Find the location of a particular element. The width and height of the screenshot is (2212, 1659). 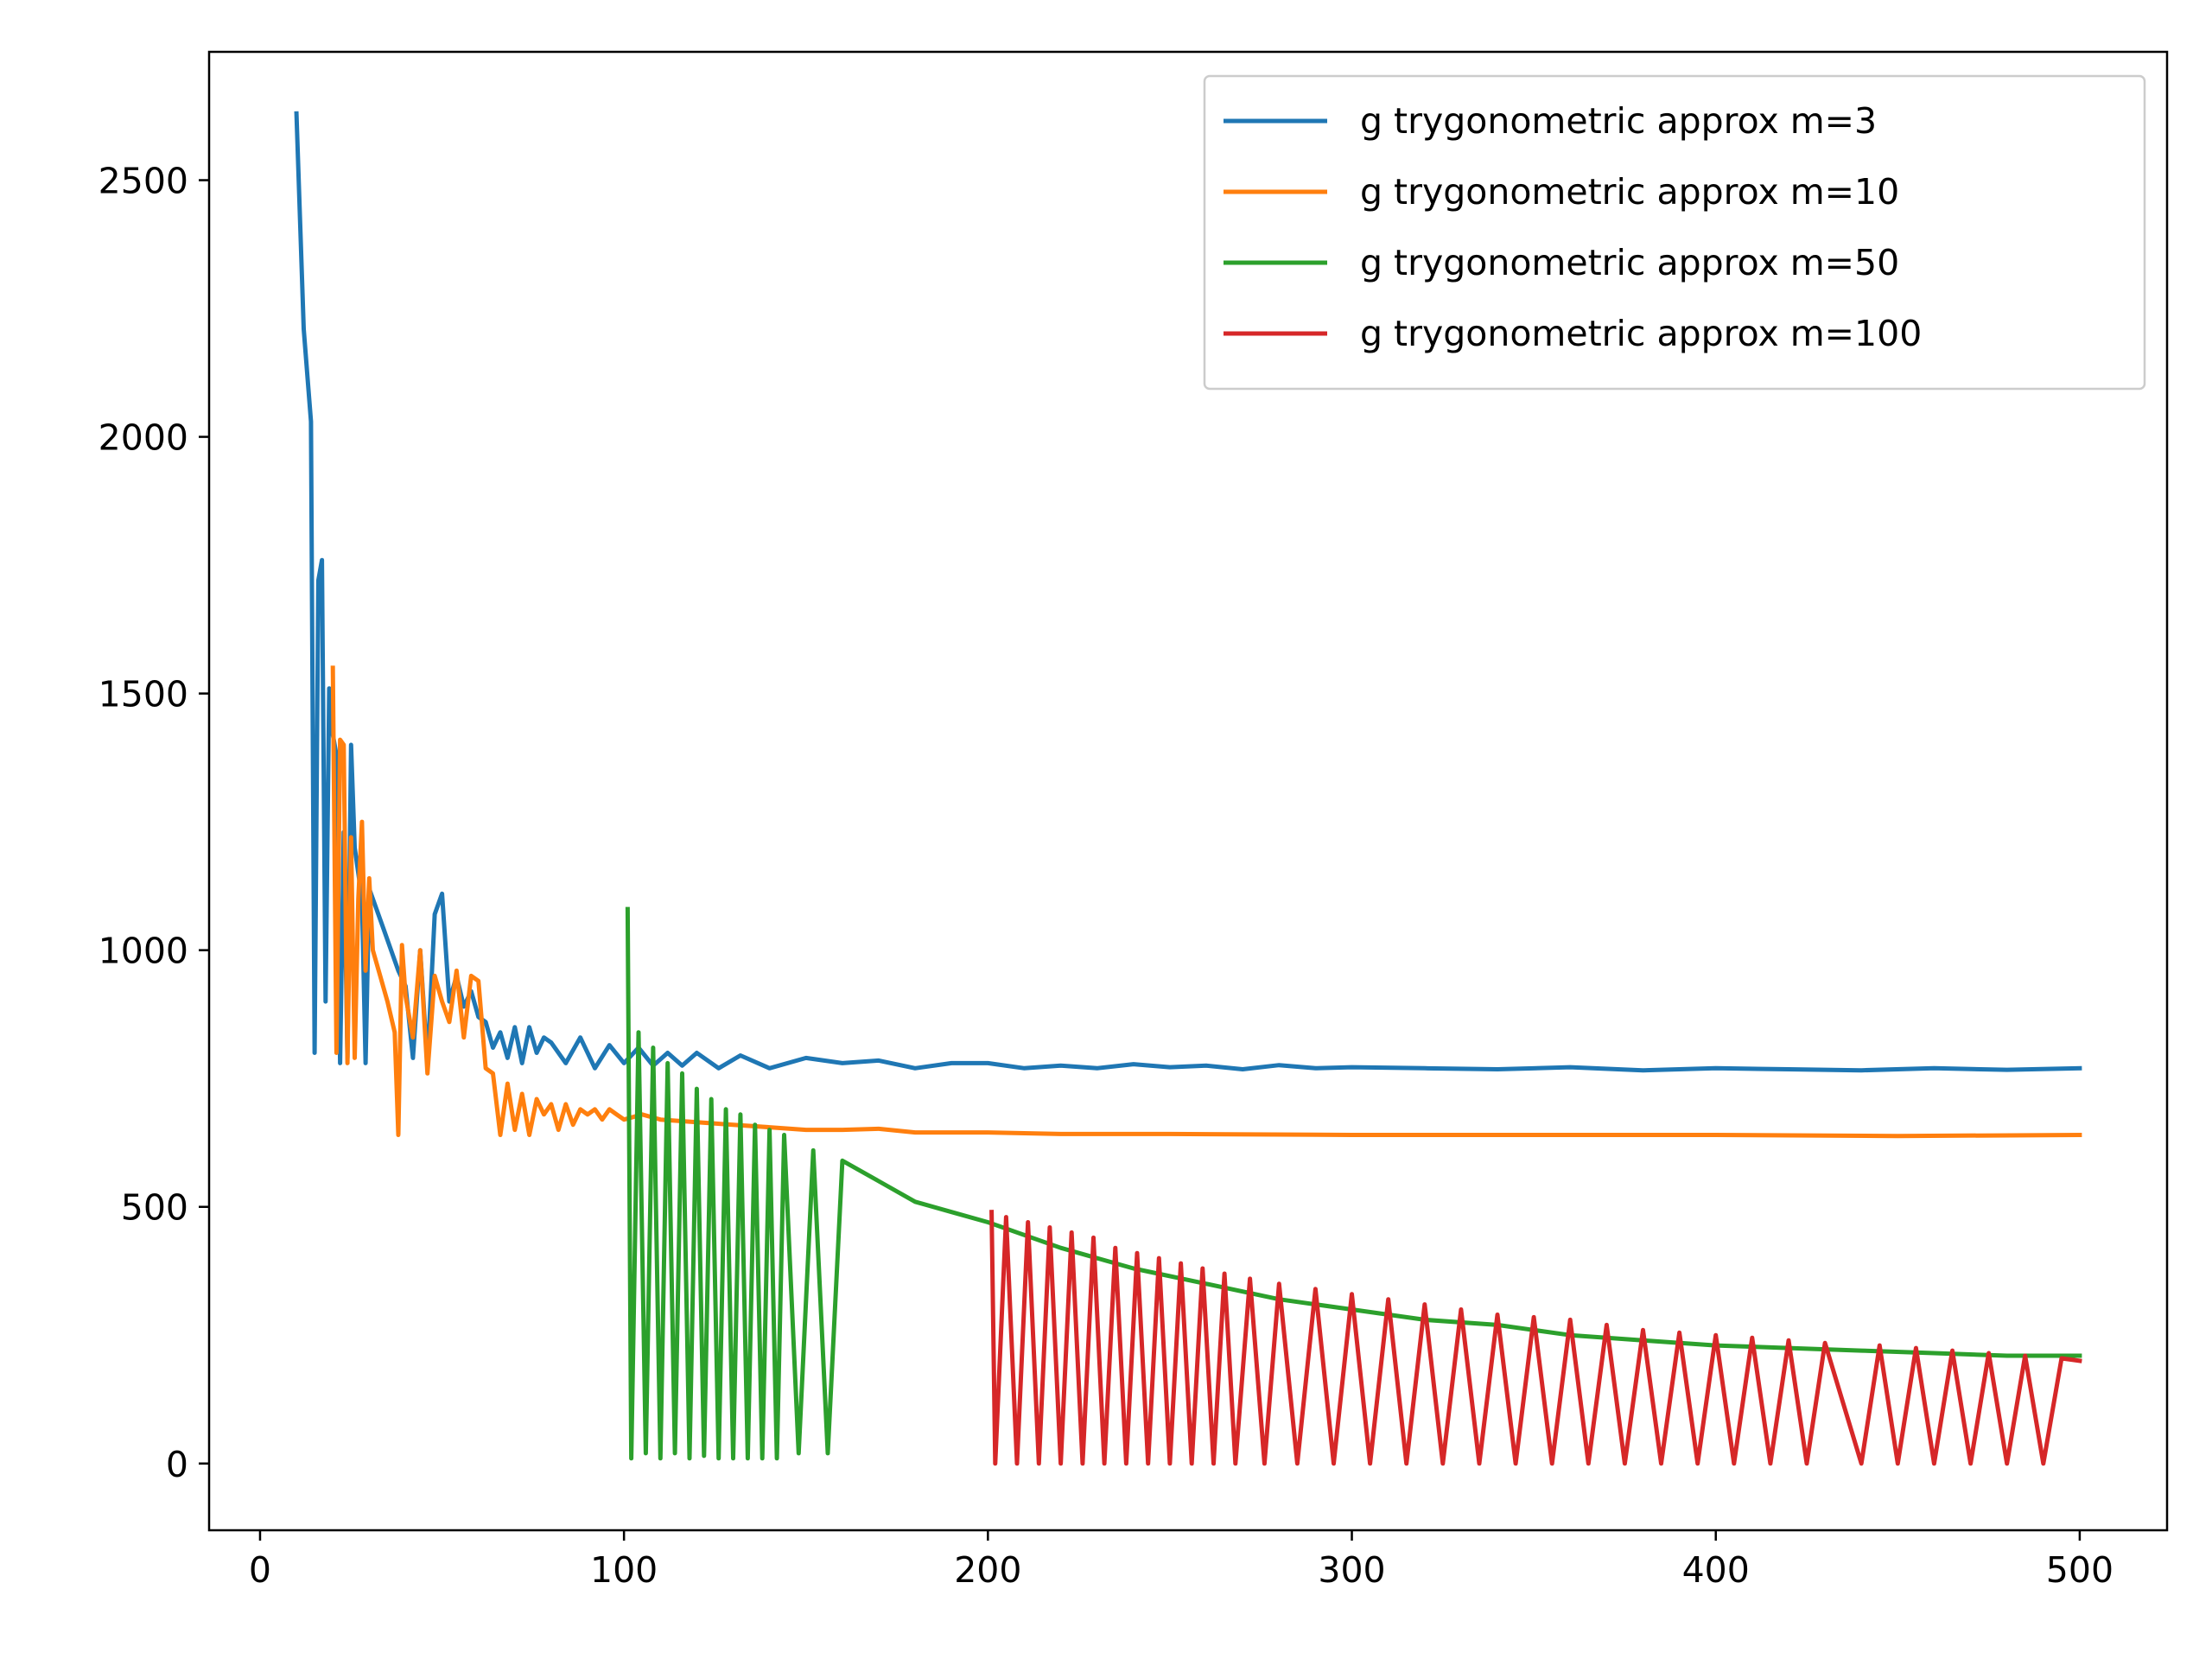

legend-label: g trygonometric approx m=3 is located at coordinates (1618, 121).